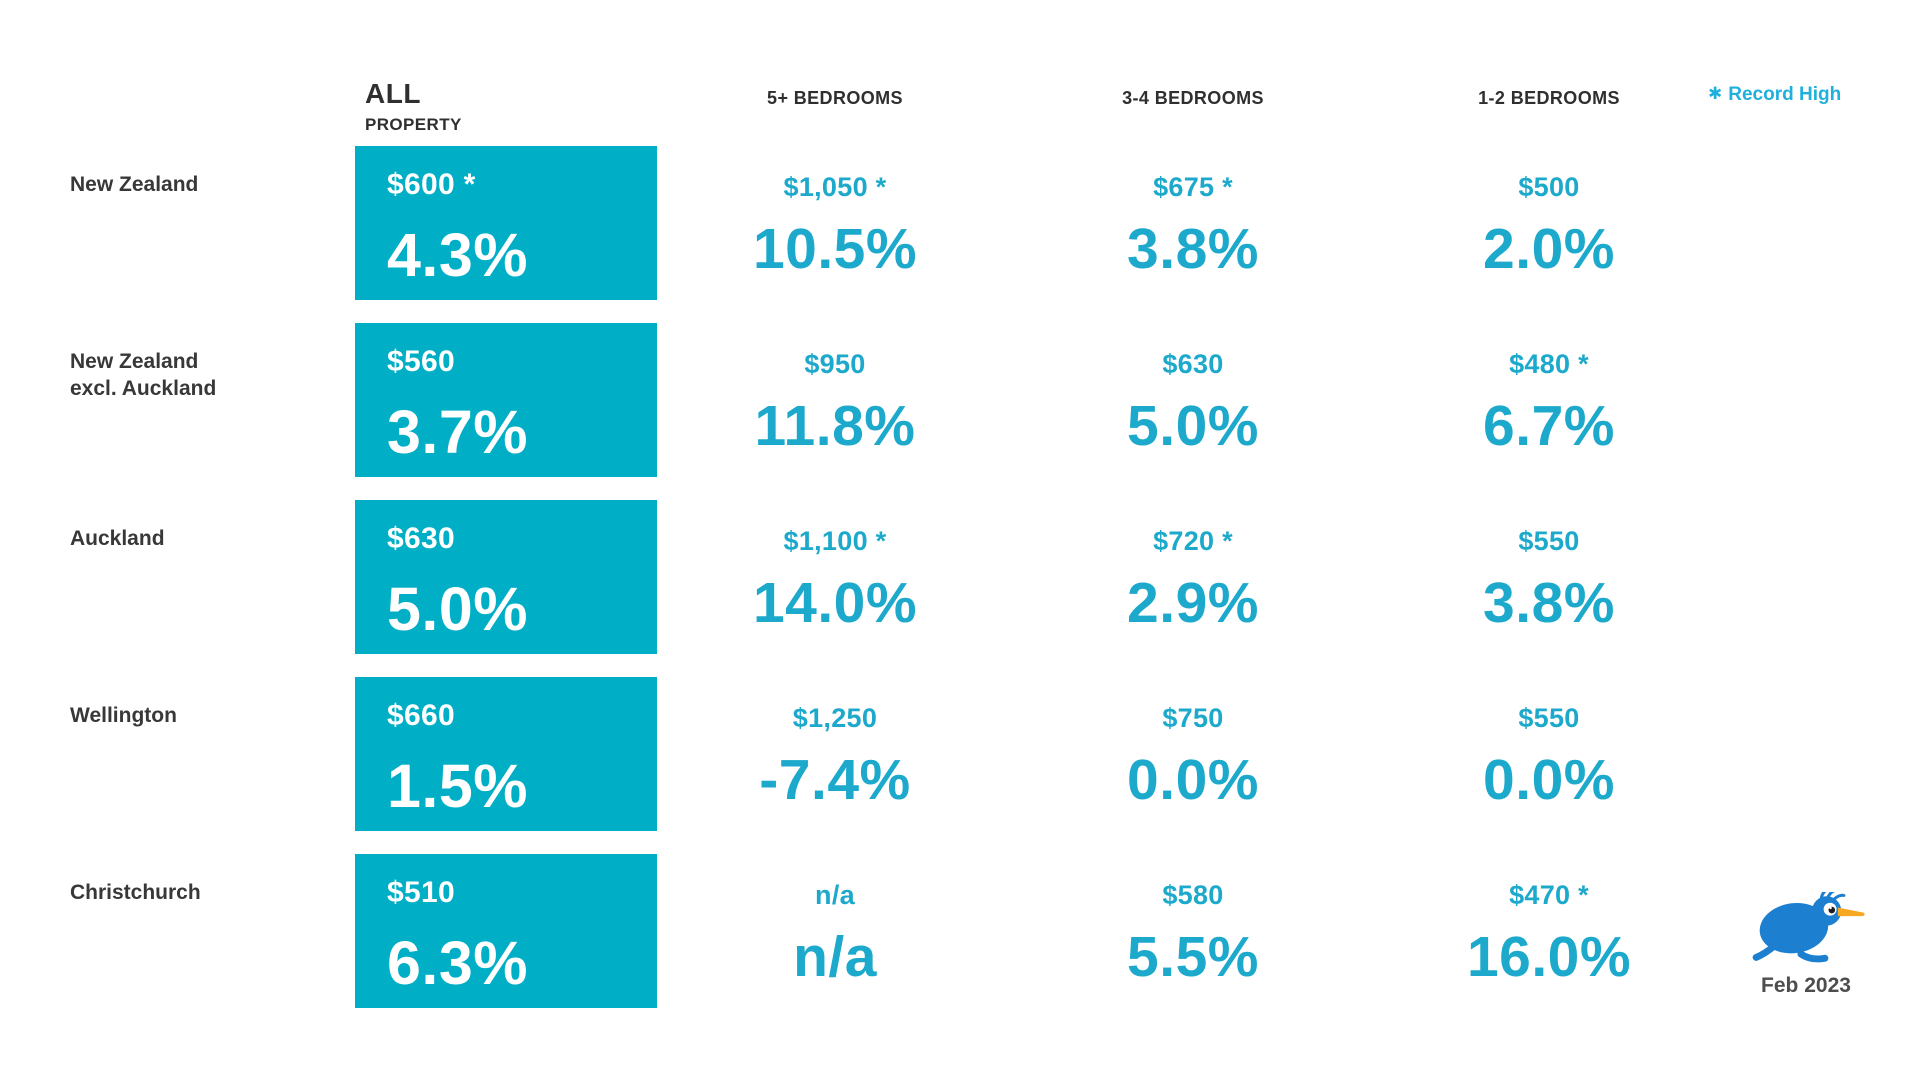 The image size is (1920, 1080). I want to click on all-property-cell: $510 6.3%, so click(506, 931).